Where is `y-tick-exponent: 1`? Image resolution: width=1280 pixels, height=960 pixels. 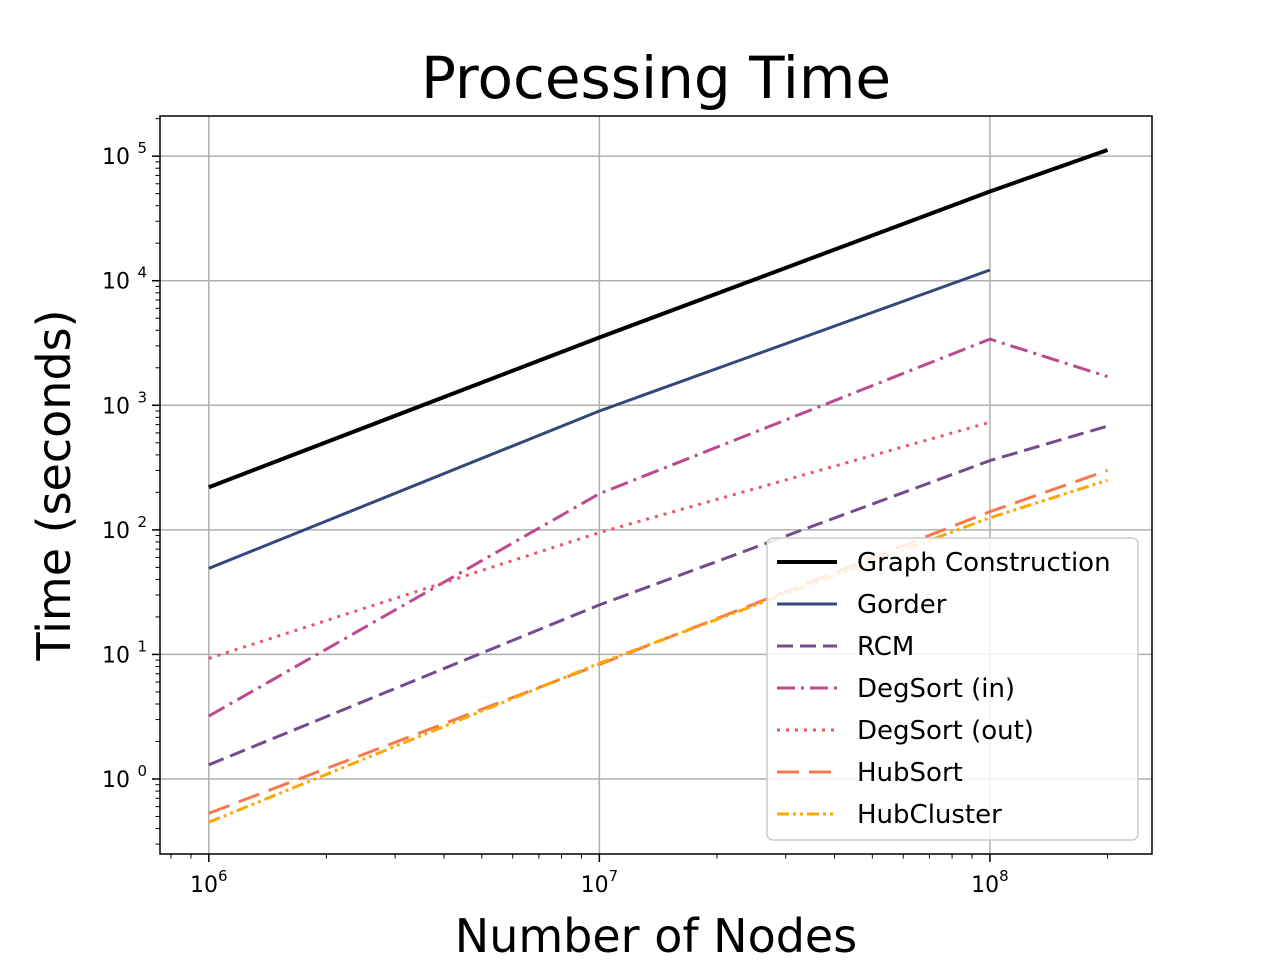
y-tick-exponent: 1 is located at coordinates (142, 646).